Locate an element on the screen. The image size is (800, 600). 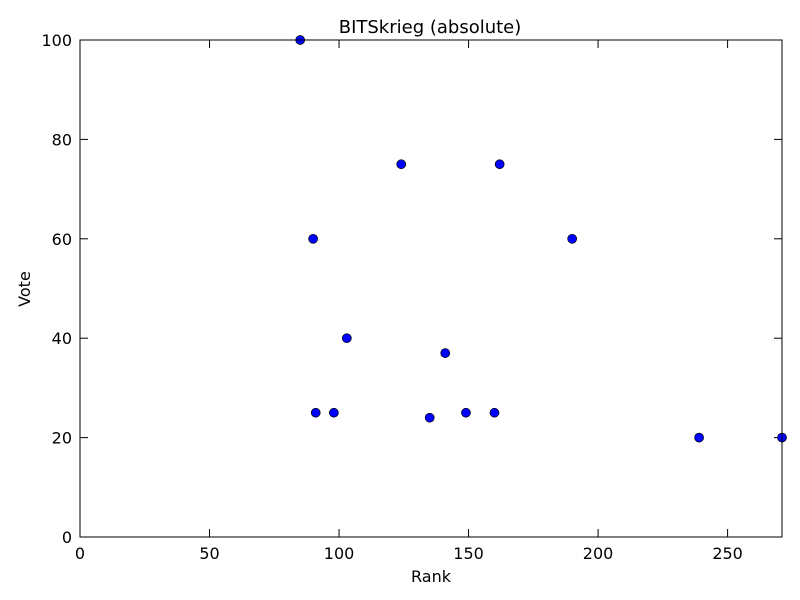
y-tick-label: 0 is located at coordinates (67, 537).